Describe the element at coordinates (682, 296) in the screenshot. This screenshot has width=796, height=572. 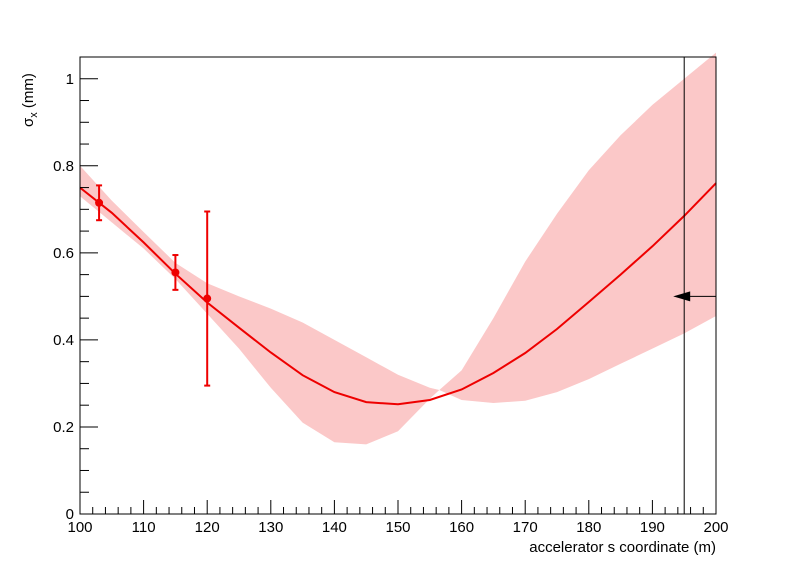
I see `arrow-head` at that location.